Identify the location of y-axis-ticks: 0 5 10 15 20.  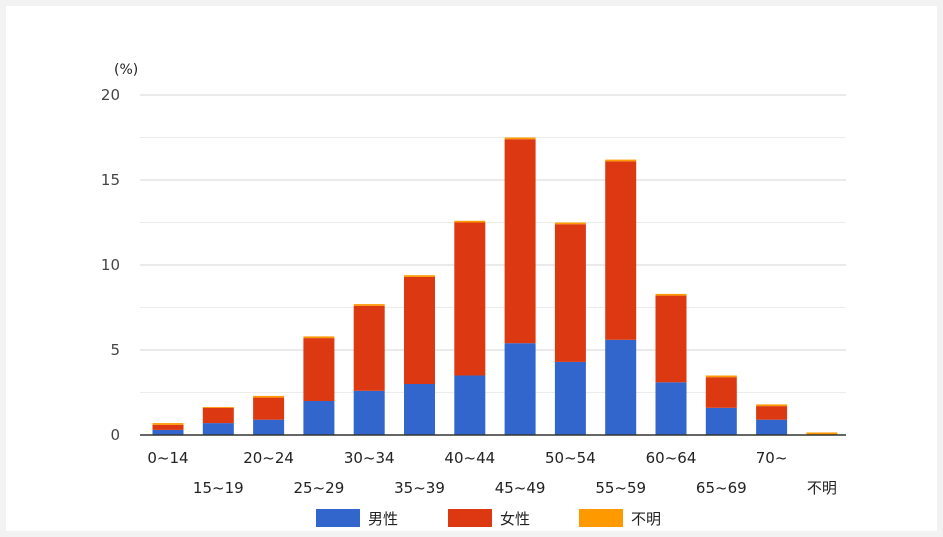
(110, 265).